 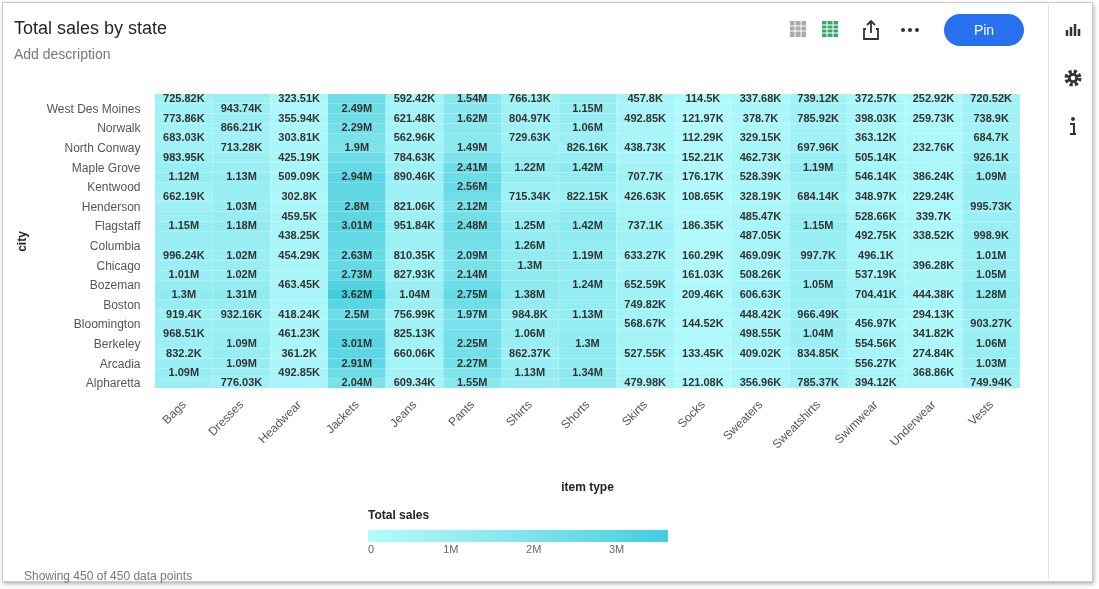 I want to click on chart-title: Total sales by state, so click(x=91, y=28).